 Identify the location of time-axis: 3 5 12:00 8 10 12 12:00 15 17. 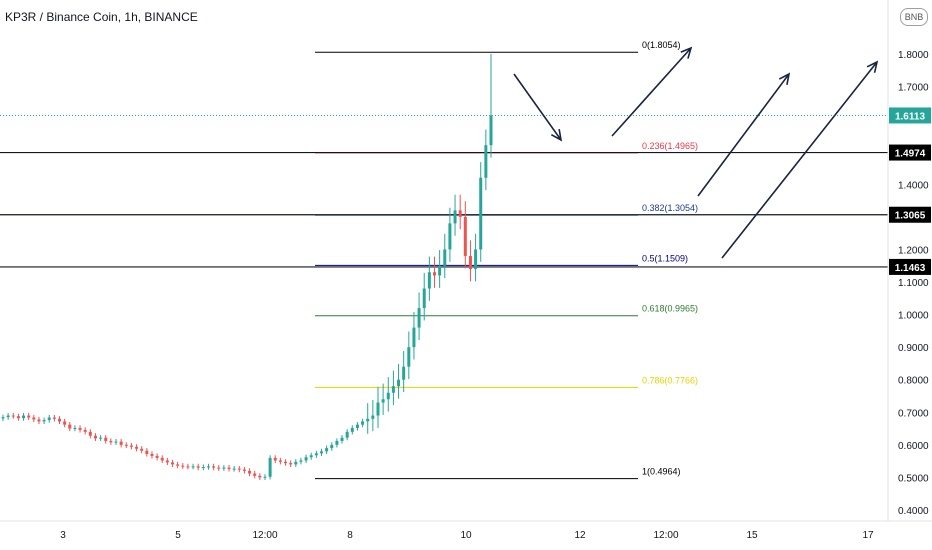
(467, 535).